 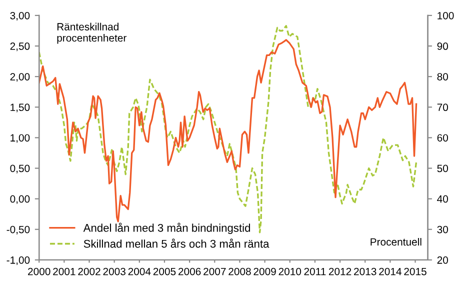 I want to click on y-tick-label: 2,50, so click(x=20, y=47).